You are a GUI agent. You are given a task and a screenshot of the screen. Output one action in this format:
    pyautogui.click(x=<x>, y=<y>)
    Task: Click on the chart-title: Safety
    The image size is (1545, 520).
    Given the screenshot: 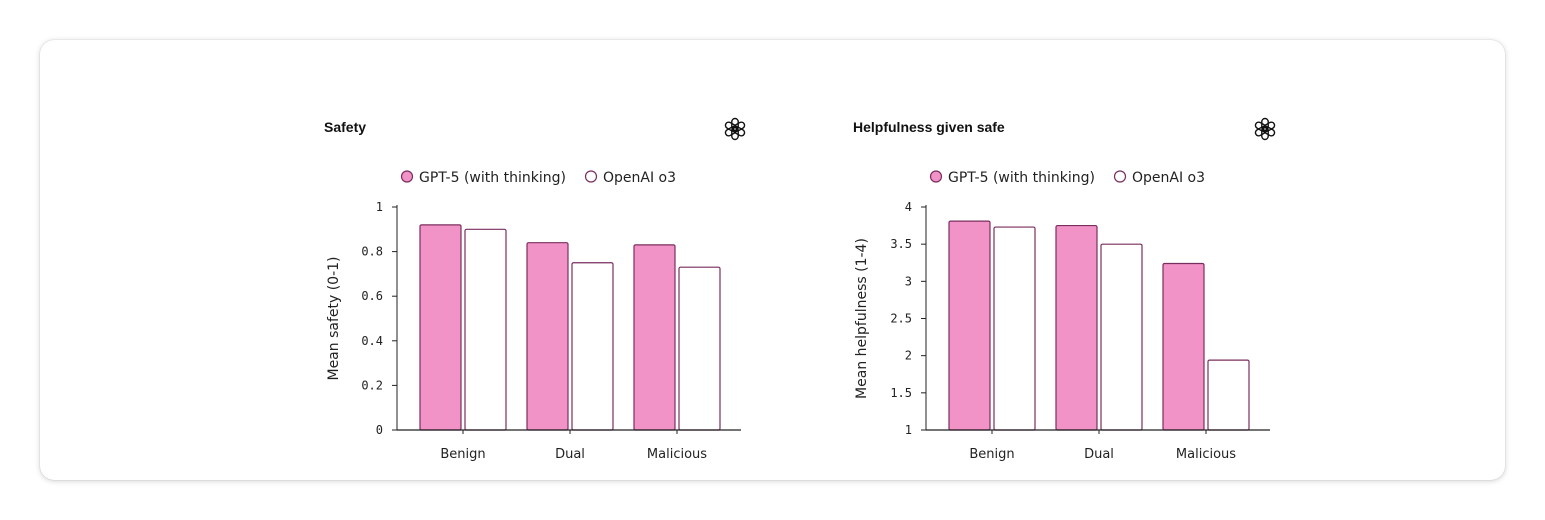 What is the action you would take?
    pyautogui.click(x=345, y=127)
    